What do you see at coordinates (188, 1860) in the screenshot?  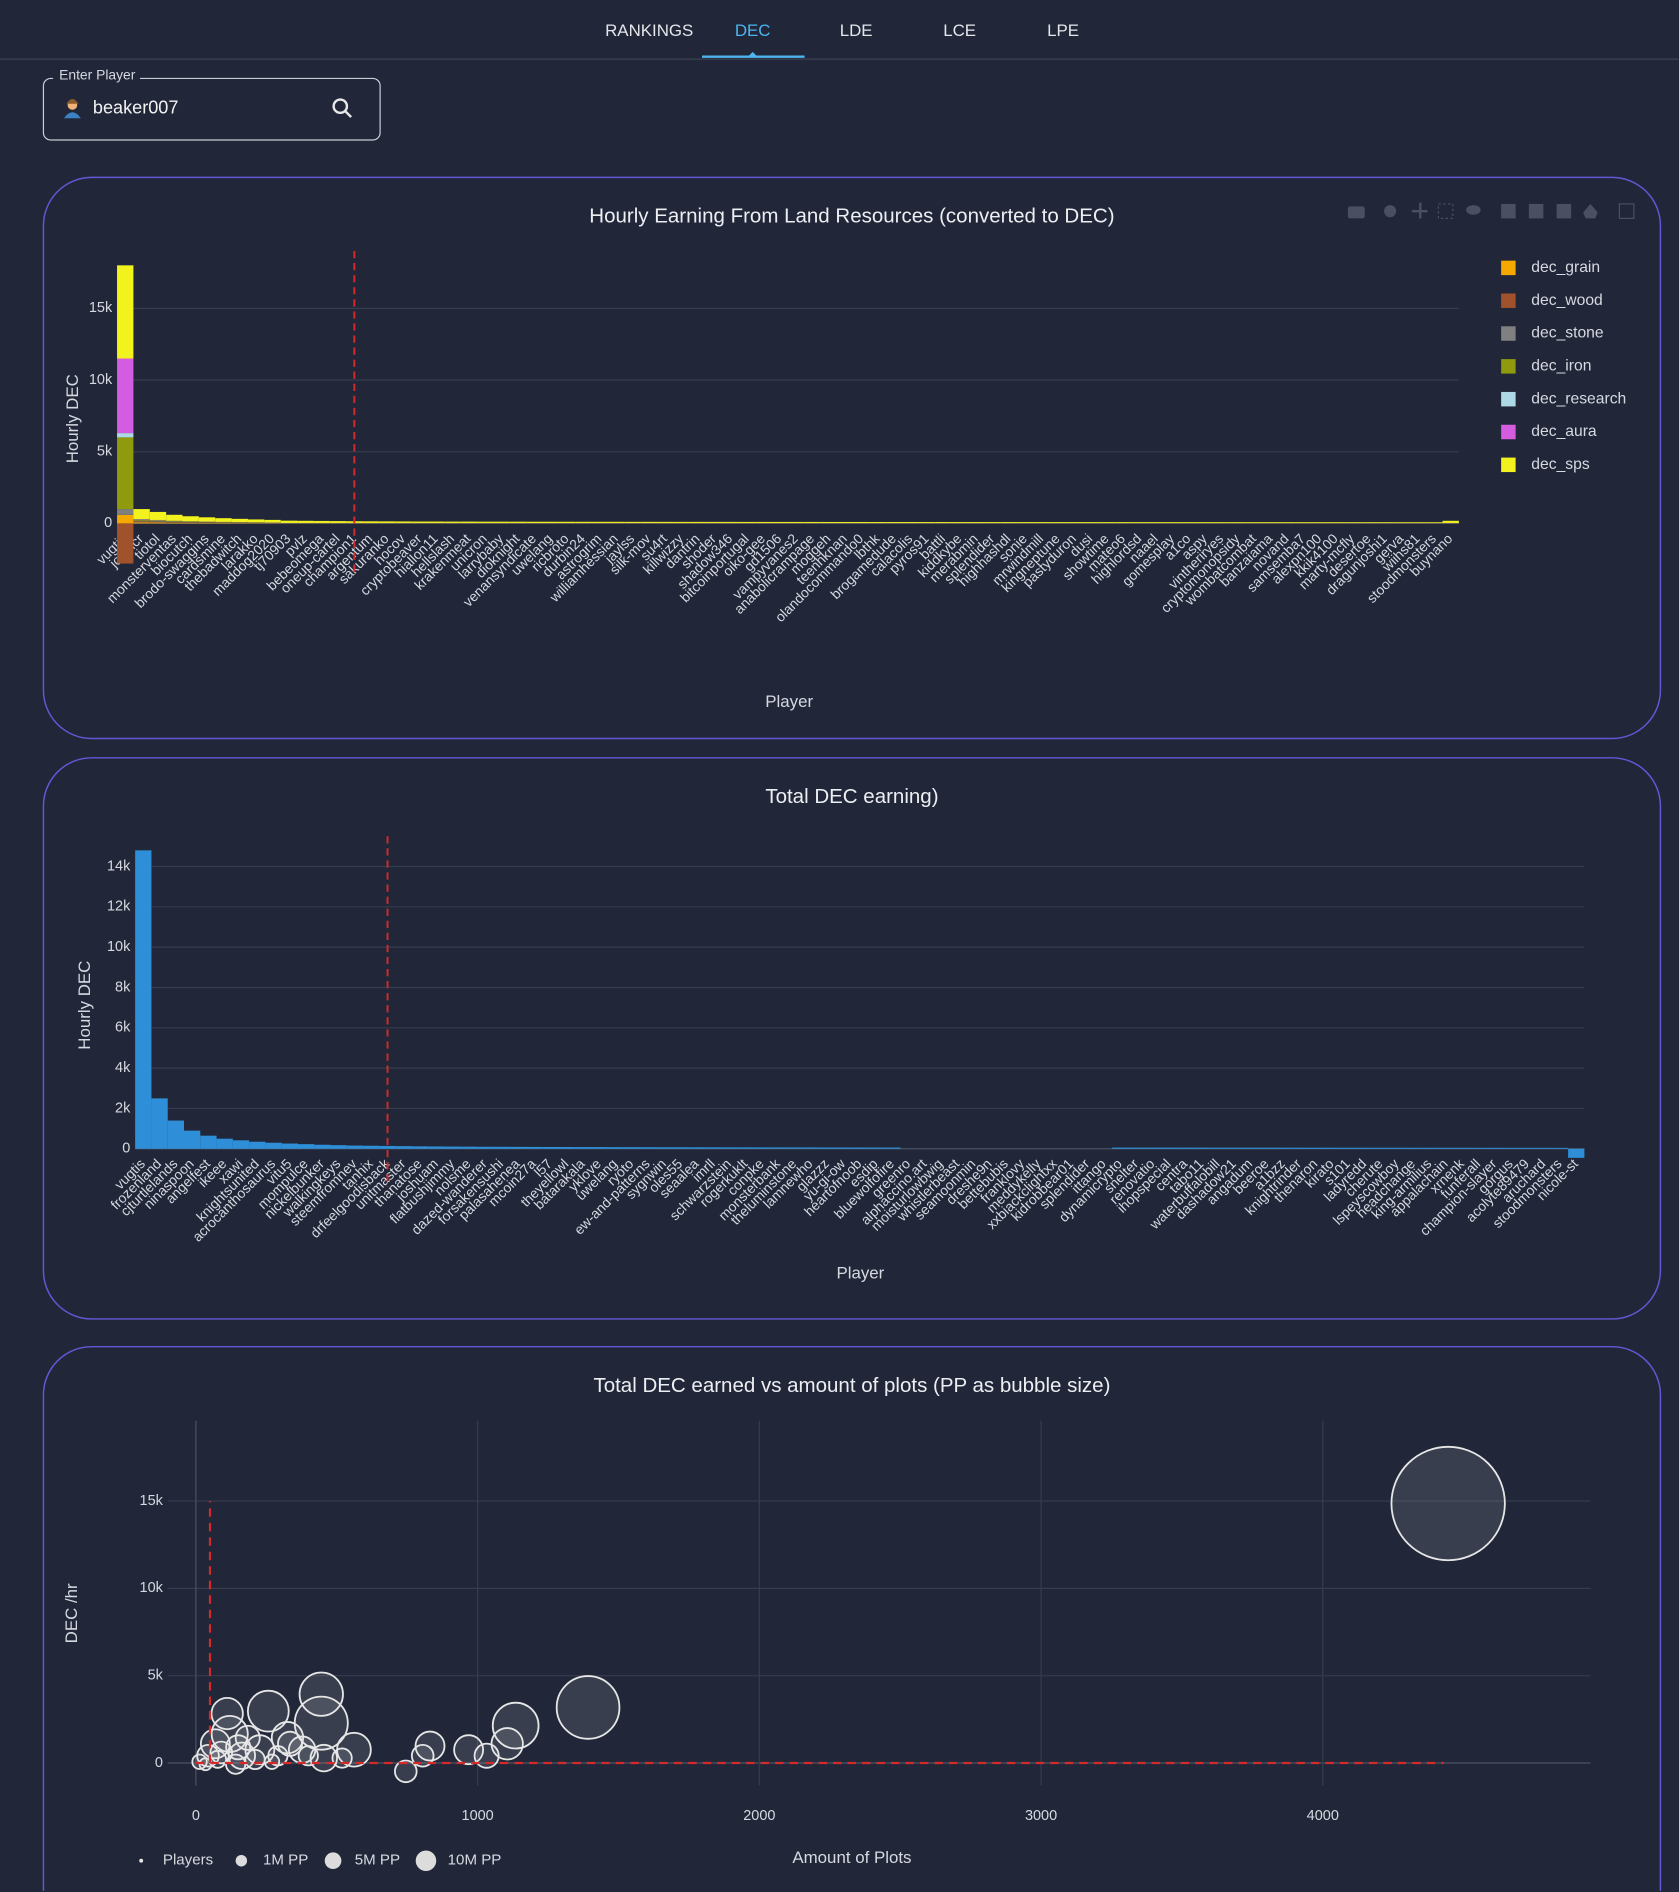 I see `legend-label: Players` at bounding box center [188, 1860].